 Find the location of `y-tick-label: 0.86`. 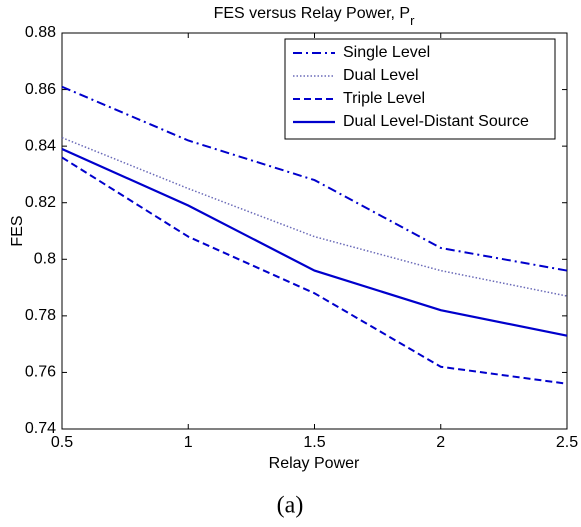

y-tick-label: 0.86 is located at coordinates (40, 89).